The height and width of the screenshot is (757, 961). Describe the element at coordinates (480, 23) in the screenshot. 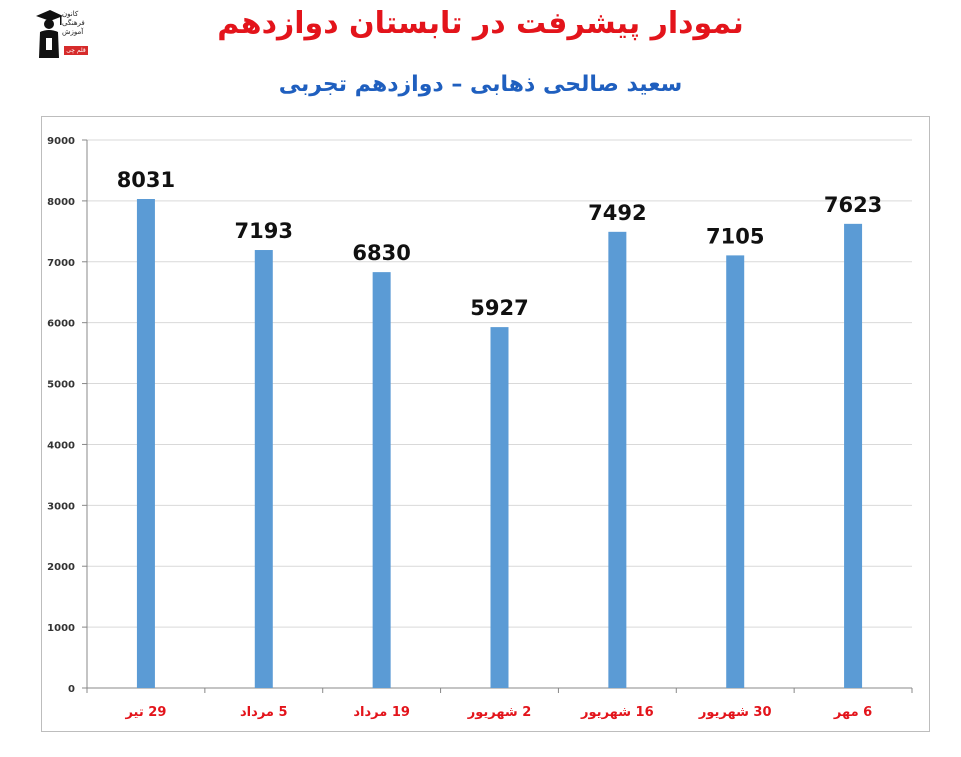

I see `page-title: نمودار پیشرفت در تابستان دوازدهم` at that location.